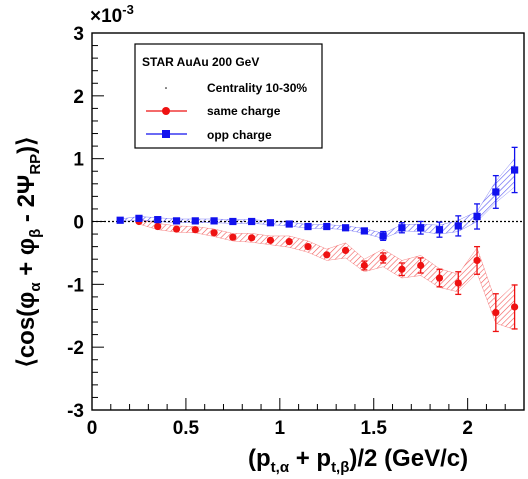 Image resolution: width=528 pixels, height=479 pixels. I want to click on x-tick-label: 0.5, so click(186, 428).